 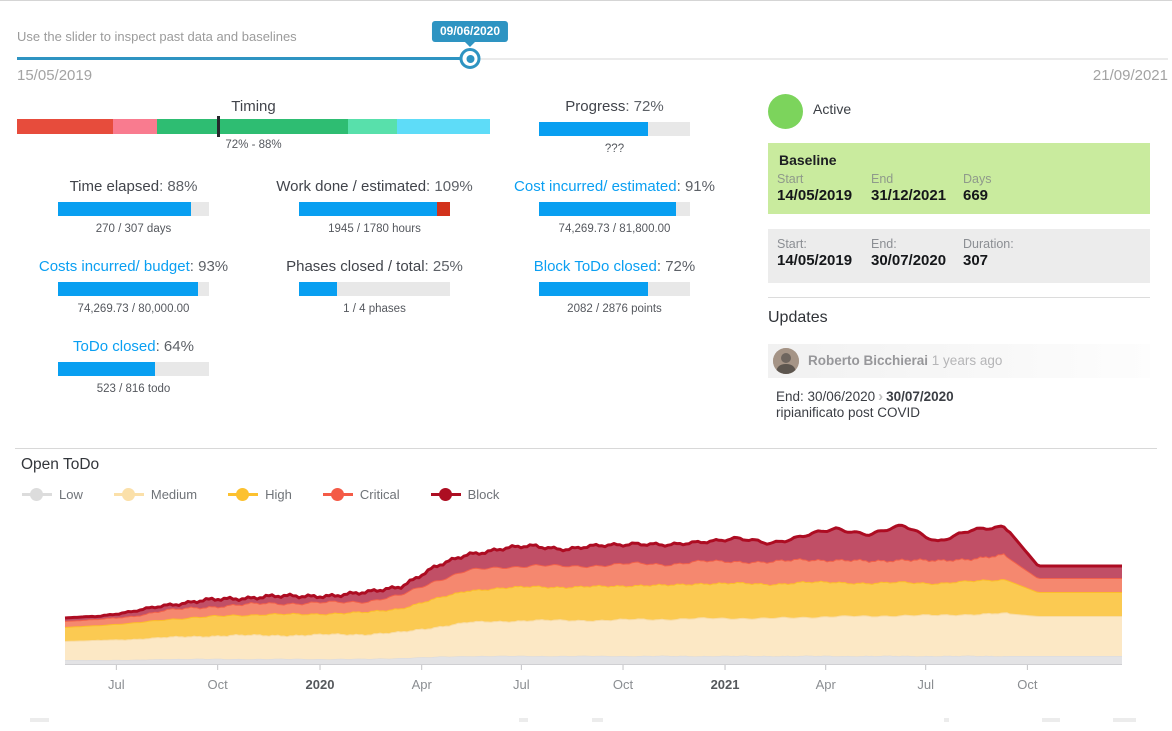 I want to click on update-change-line: End: 30/06/2020 › 30/07/2020, so click(x=865, y=396).